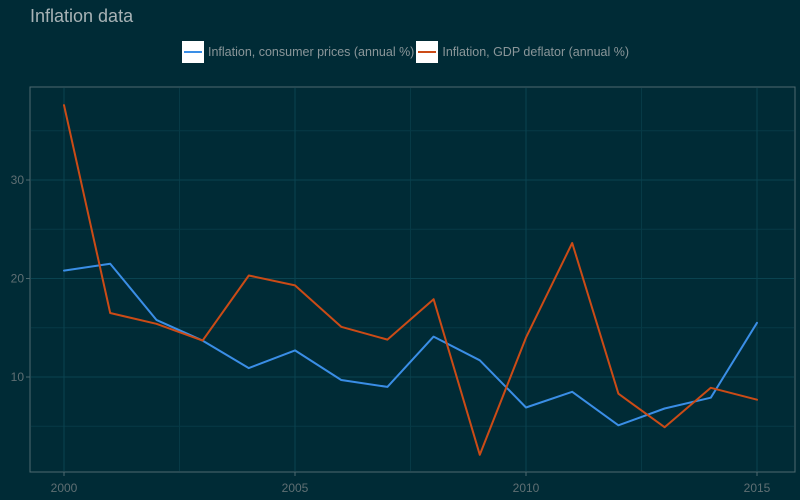 The height and width of the screenshot is (500, 800). I want to click on chart-title: Inflation data, so click(82, 16).